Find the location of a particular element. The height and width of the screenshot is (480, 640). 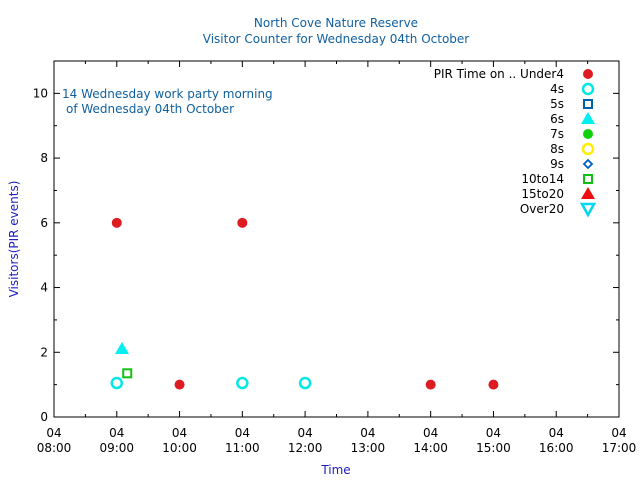

x-tick-label-time: 13:00 is located at coordinates (368, 448).